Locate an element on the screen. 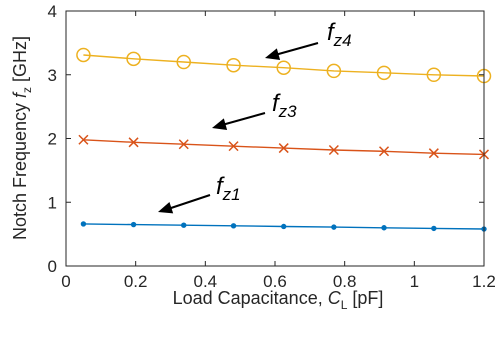 This screenshot has width=497, height=337. annotation-arrow-head-fz4 is located at coordinates (273, 54).